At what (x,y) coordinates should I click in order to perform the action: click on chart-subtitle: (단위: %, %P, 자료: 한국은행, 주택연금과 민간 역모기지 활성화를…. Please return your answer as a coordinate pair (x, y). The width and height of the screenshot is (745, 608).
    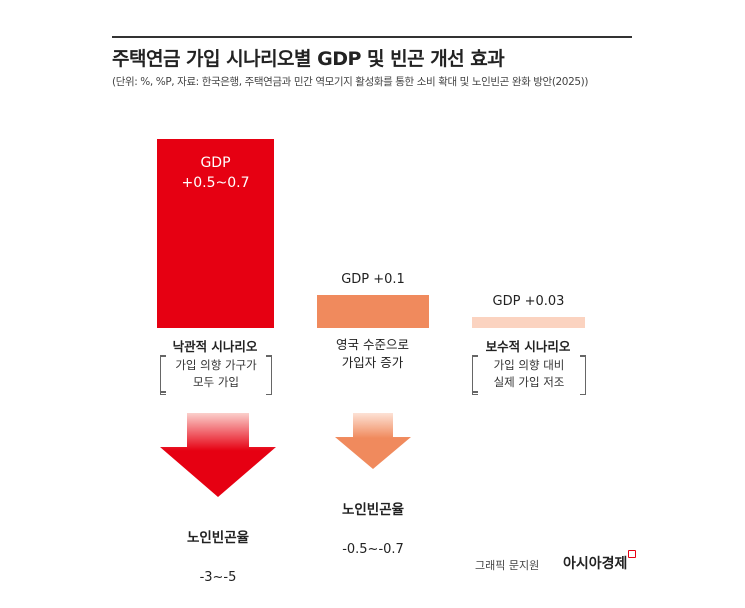
    Looking at the image, I should click on (350, 82).